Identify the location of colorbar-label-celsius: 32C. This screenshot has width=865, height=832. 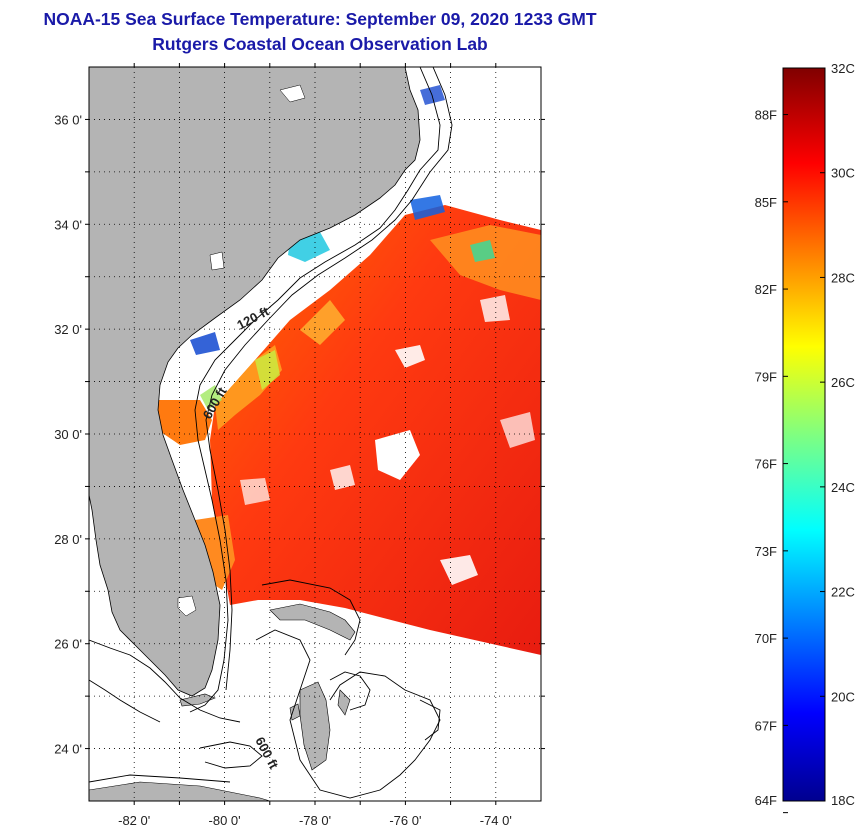
(843, 68).